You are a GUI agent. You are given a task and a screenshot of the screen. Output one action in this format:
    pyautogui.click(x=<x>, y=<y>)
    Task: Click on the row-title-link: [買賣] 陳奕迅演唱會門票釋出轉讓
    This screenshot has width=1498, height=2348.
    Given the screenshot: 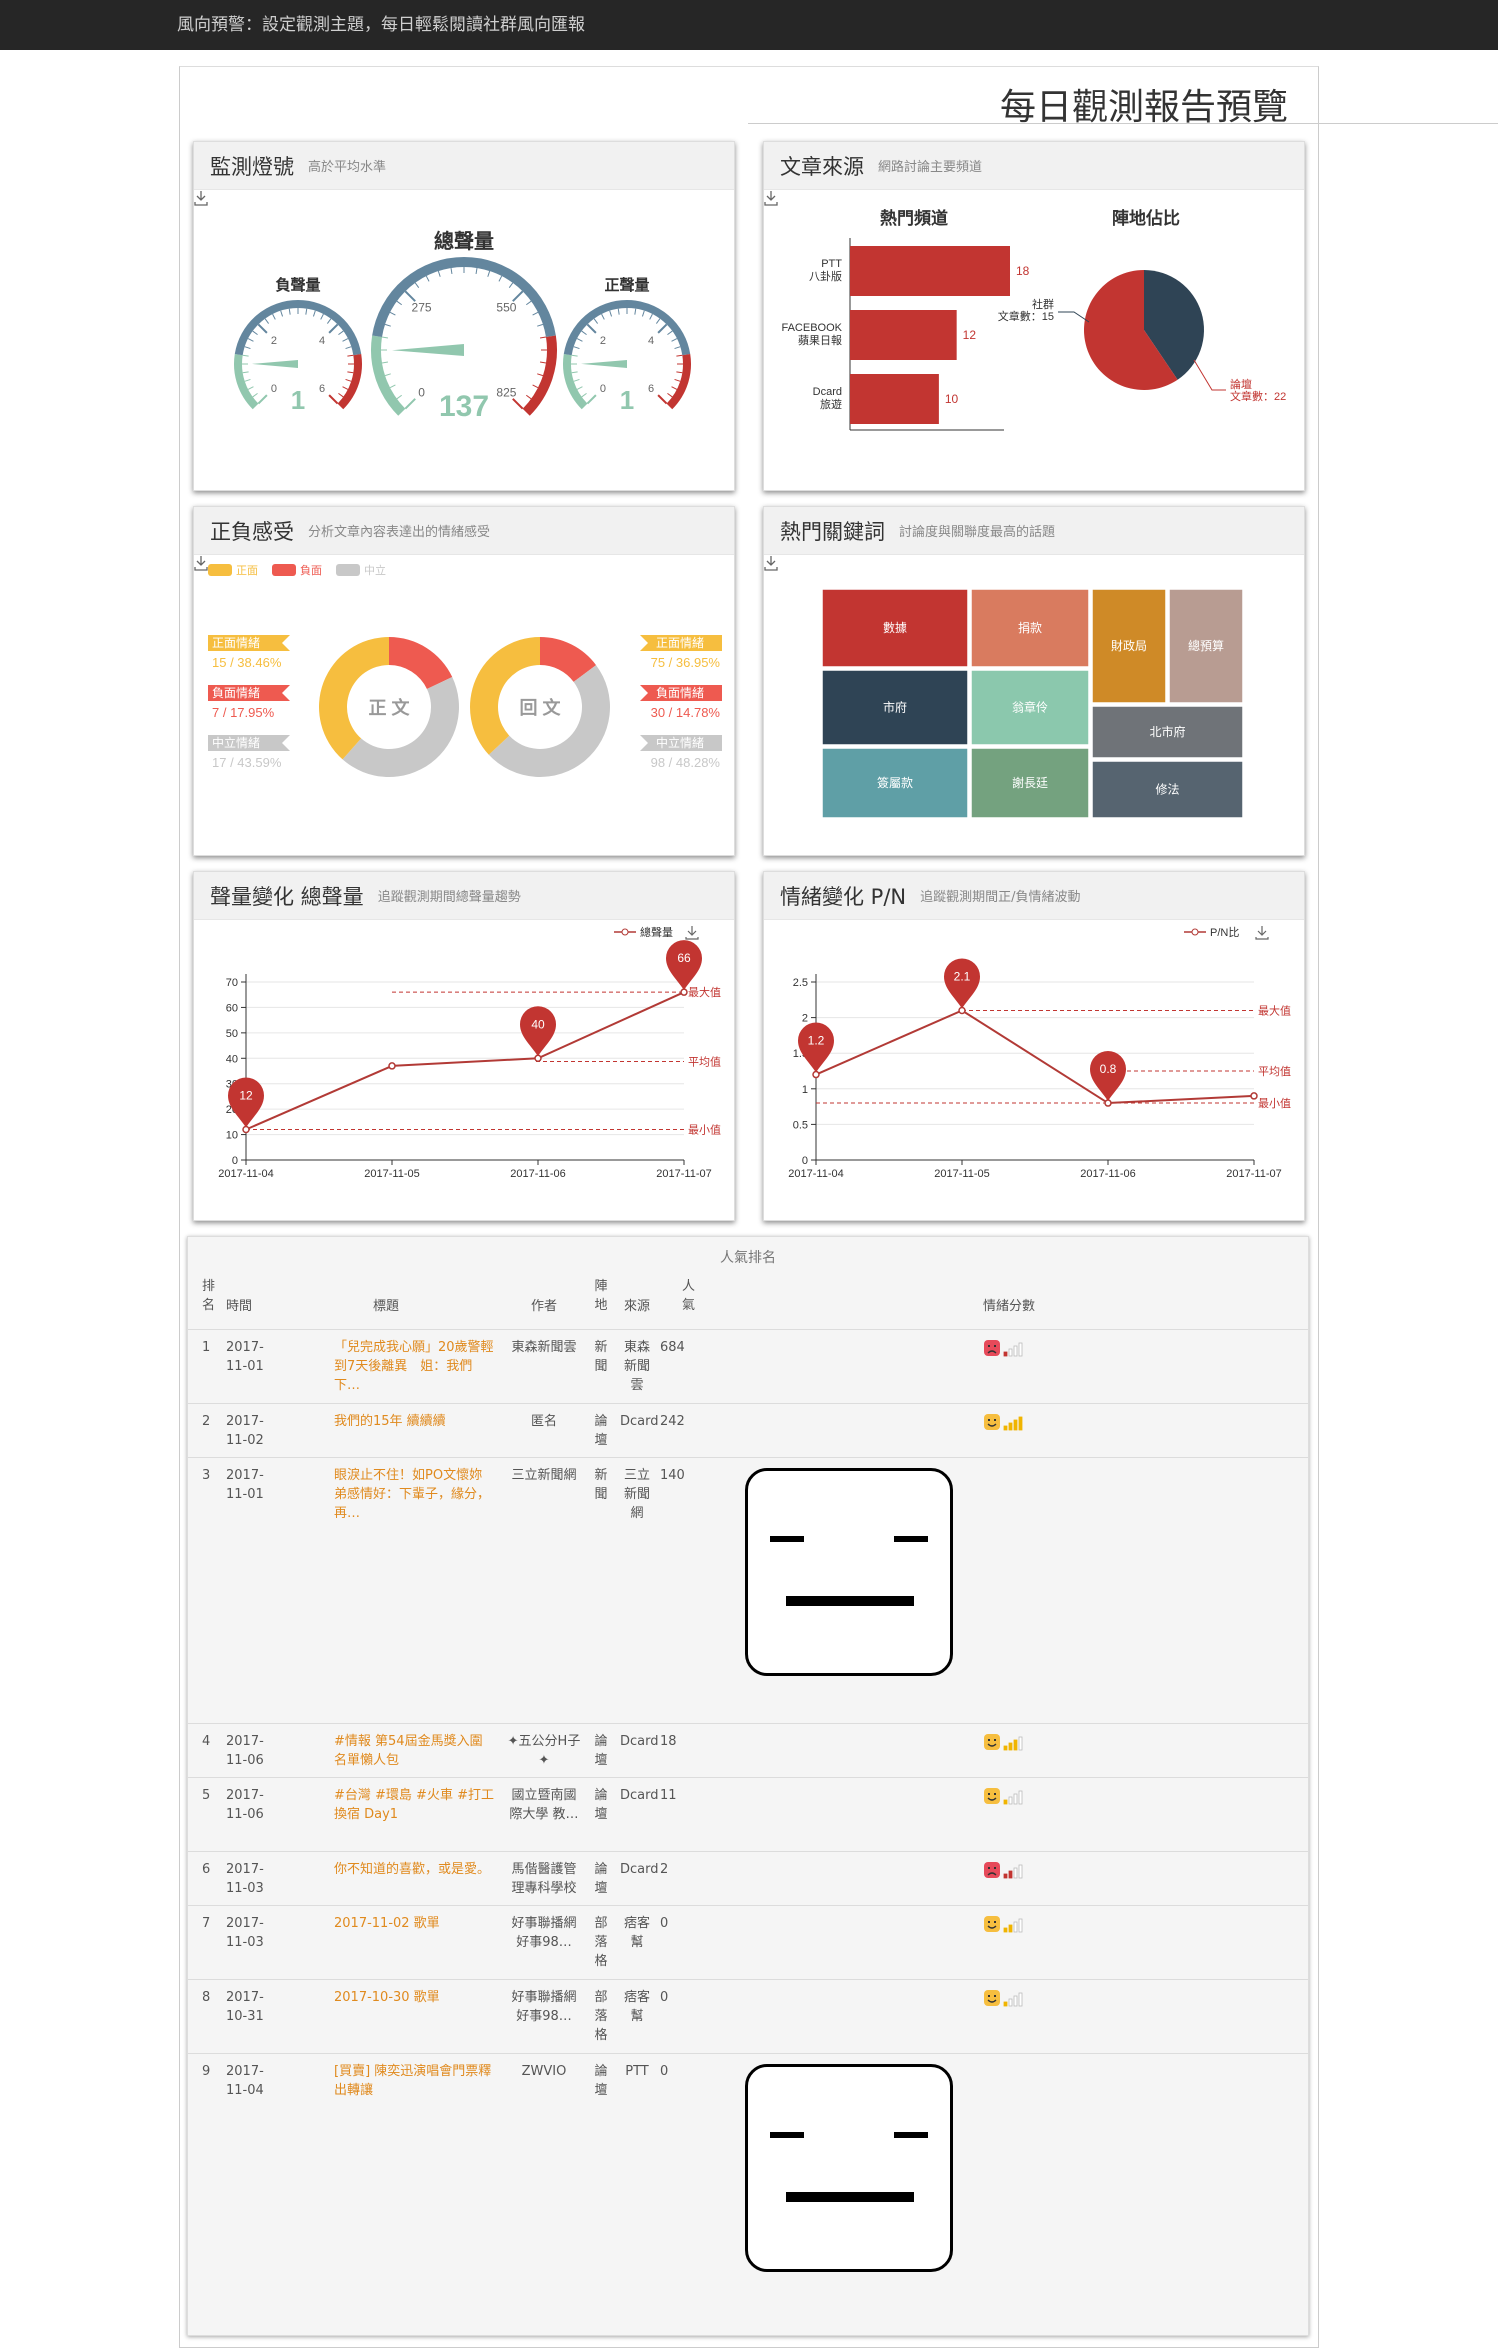 What is the action you would take?
    pyautogui.click(x=413, y=2081)
    